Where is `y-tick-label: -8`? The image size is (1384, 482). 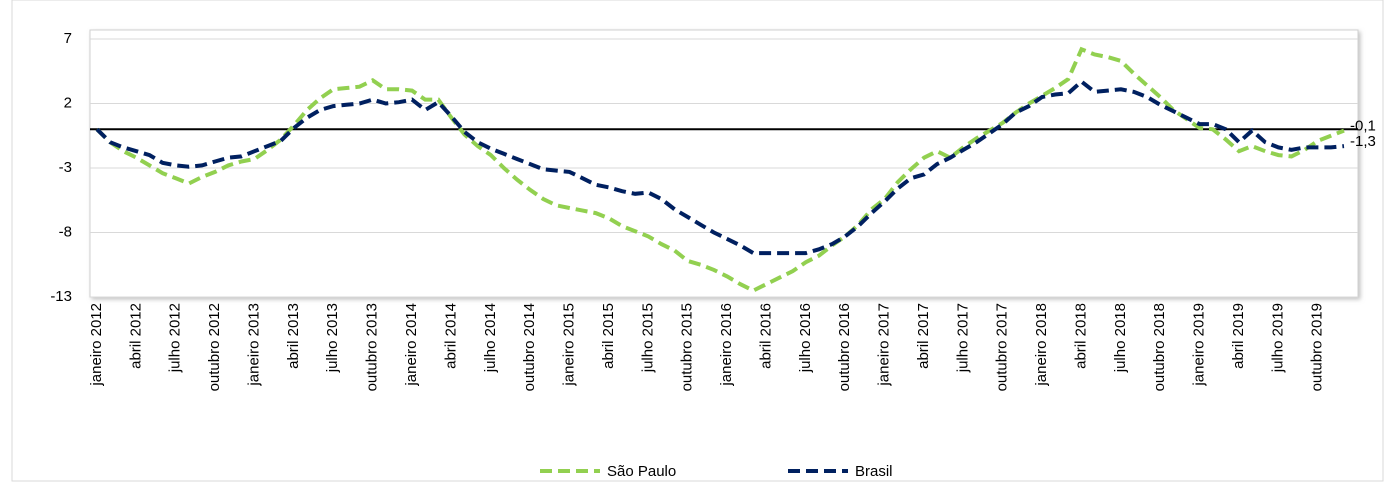
y-tick-label: -8 is located at coordinates (65, 231).